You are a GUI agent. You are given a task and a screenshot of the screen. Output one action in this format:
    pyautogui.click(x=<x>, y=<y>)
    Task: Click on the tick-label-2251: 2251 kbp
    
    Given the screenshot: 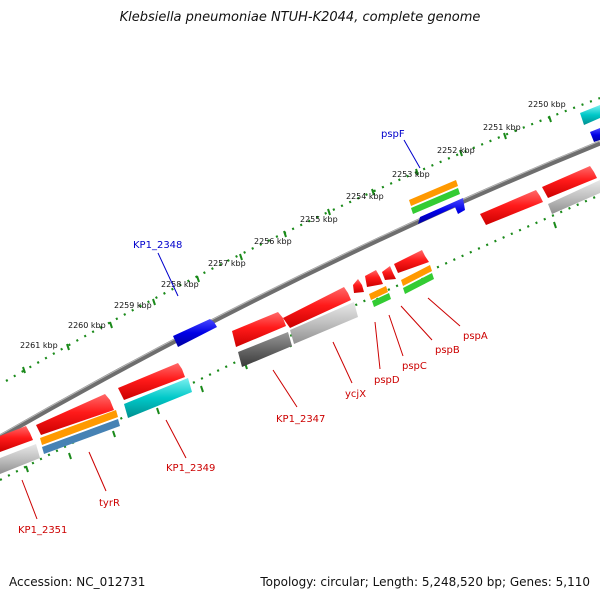 What is the action you would take?
    pyautogui.click(x=502, y=127)
    